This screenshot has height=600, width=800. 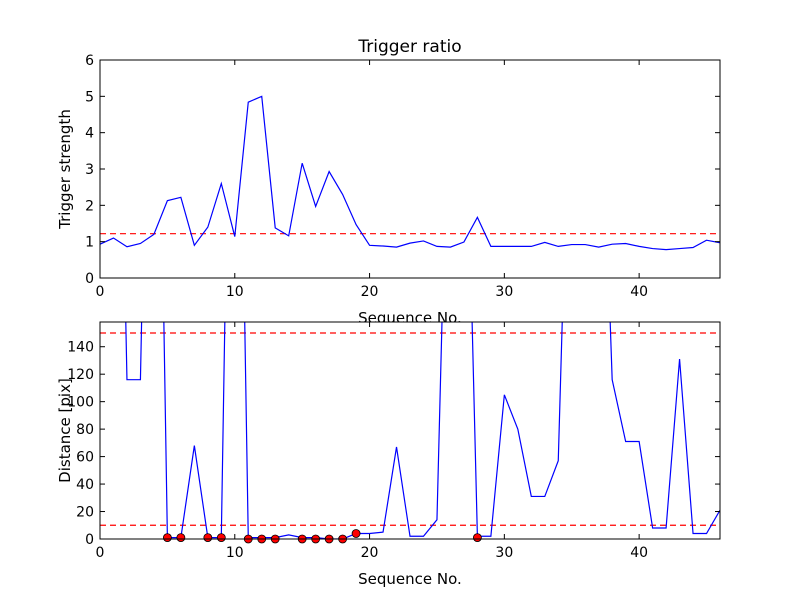 What do you see at coordinates (410, 579) in the screenshot?
I see `x-axis-label: Sequence No.` at bounding box center [410, 579].